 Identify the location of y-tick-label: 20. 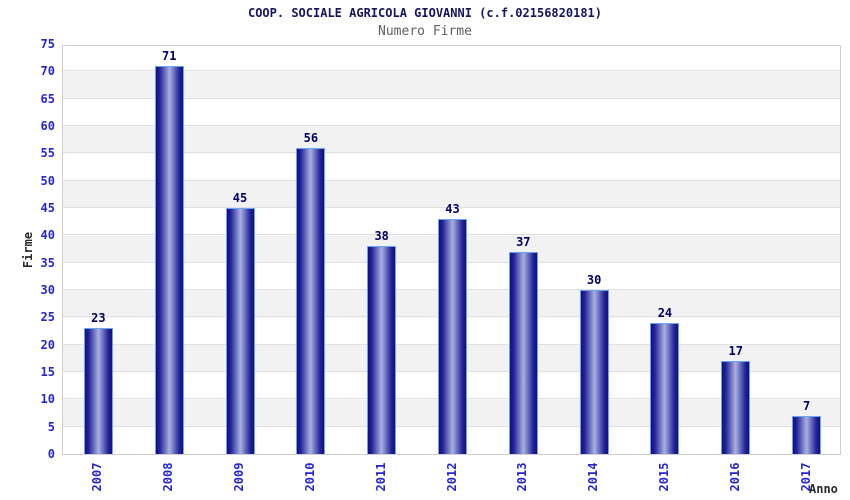
(47, 344).